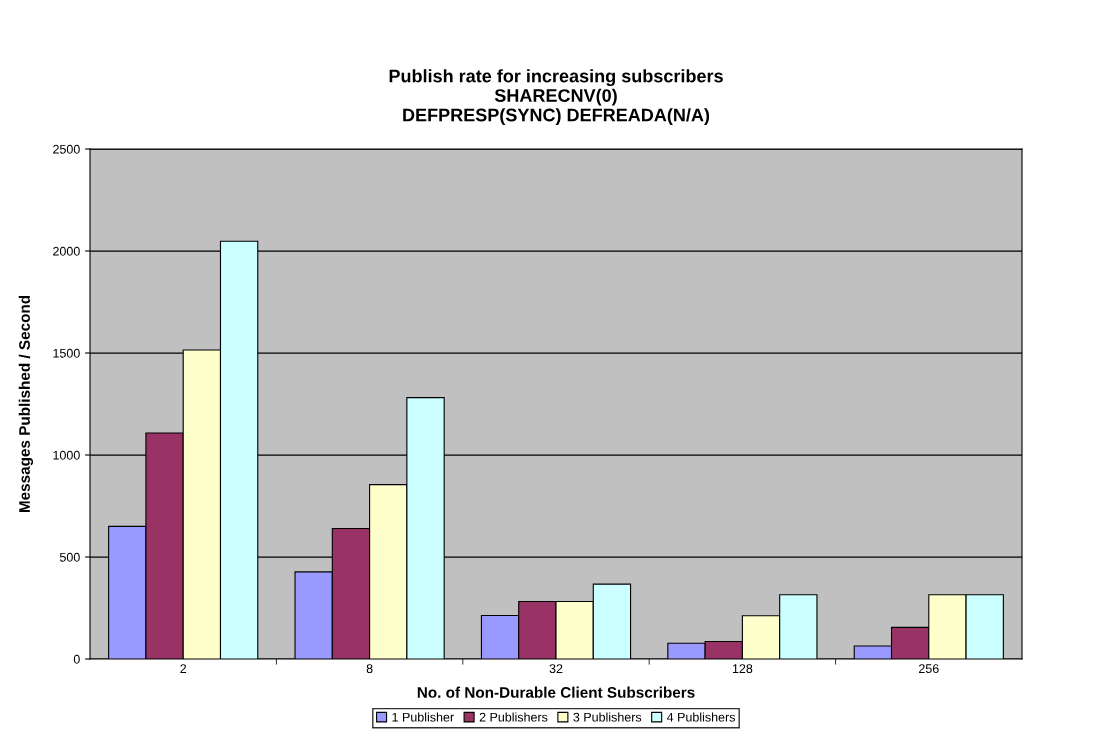 Image resolution: width=1095 pixels, height=753 pixels. Describe the element at coordinates (513, 717) in the screenshot. I see `legend-label: 2 Publishers` at that location.